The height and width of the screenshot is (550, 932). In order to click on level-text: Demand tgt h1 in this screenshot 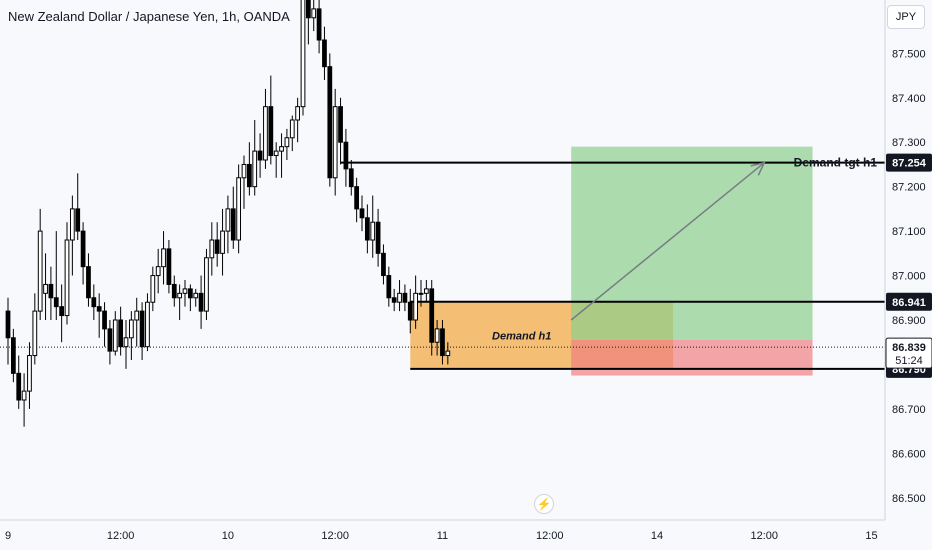, I will do `click(836, 163)`.